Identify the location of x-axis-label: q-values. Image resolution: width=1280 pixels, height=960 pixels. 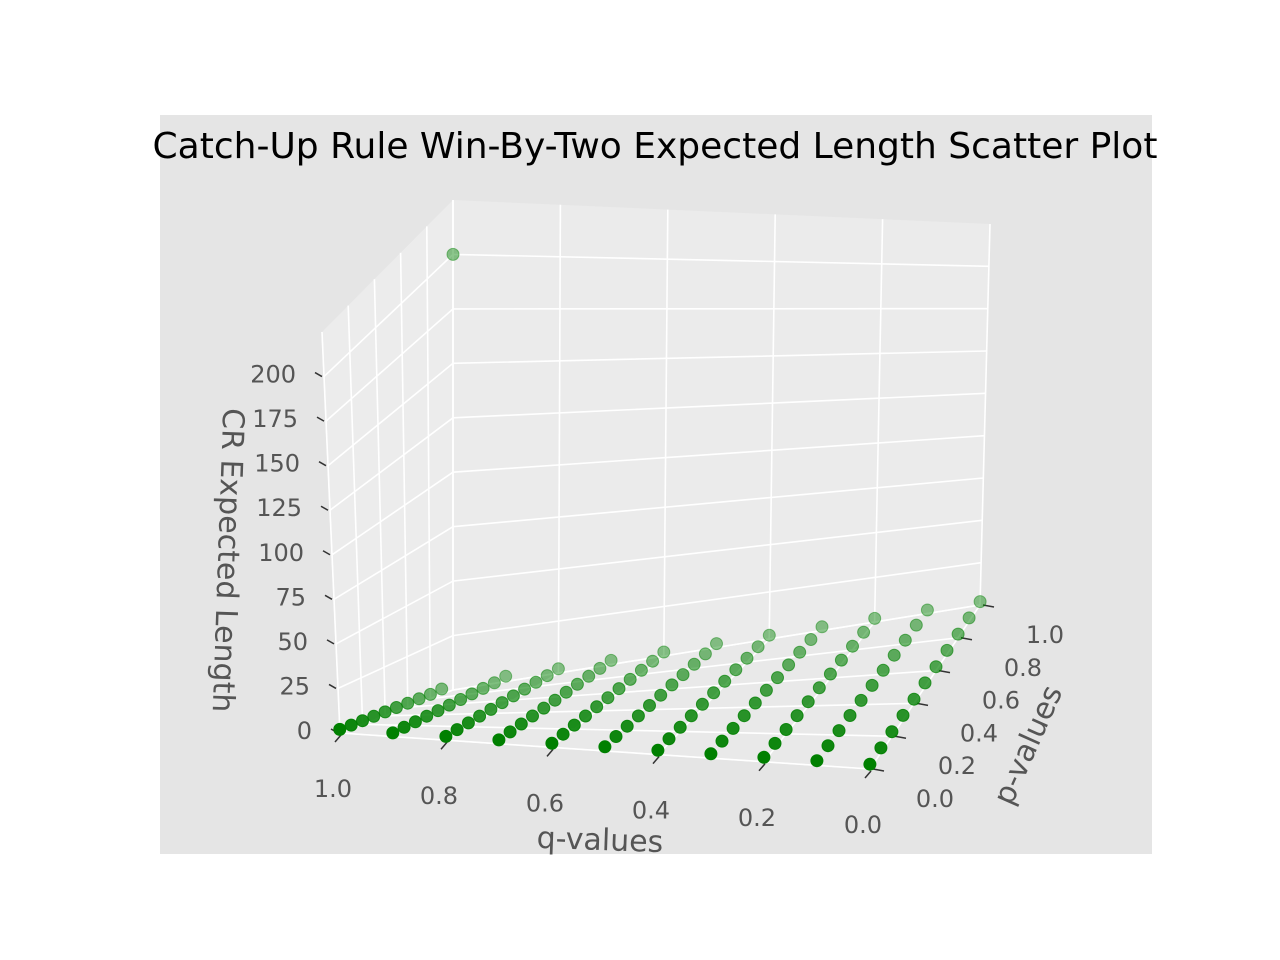
(600, 840).